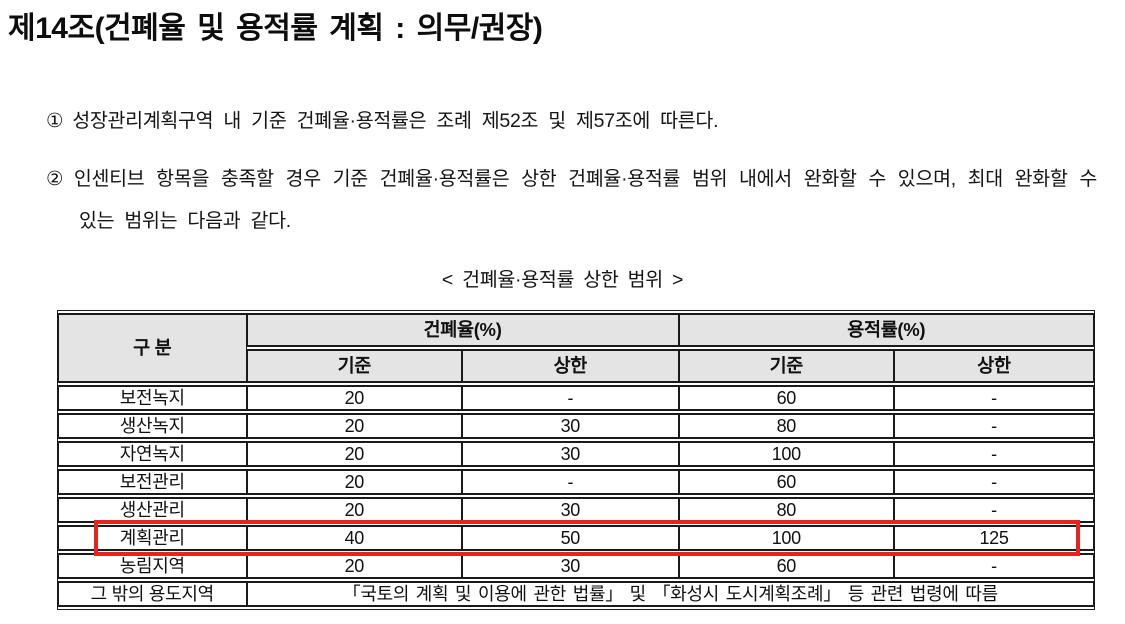 This screenshot has width=1125, height=624. I want to click on cell-label: 생산녹지, so click(152, 426).